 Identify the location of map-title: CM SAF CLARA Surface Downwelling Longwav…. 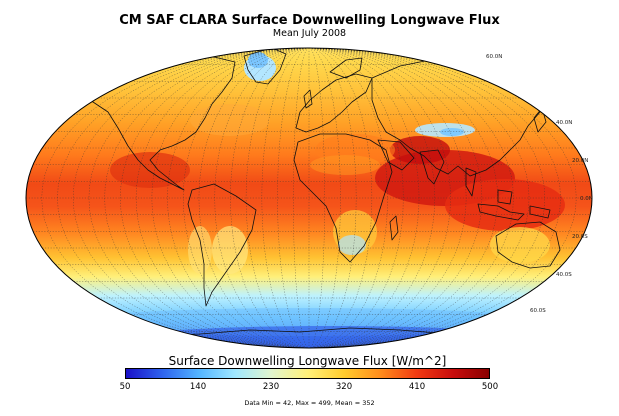
(309, 20).